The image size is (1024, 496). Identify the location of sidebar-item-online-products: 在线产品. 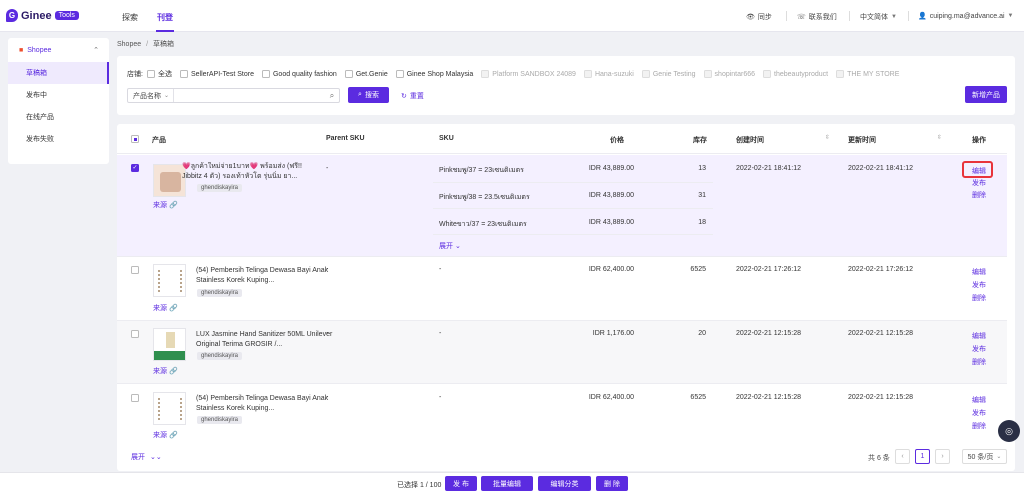
(58, 117).